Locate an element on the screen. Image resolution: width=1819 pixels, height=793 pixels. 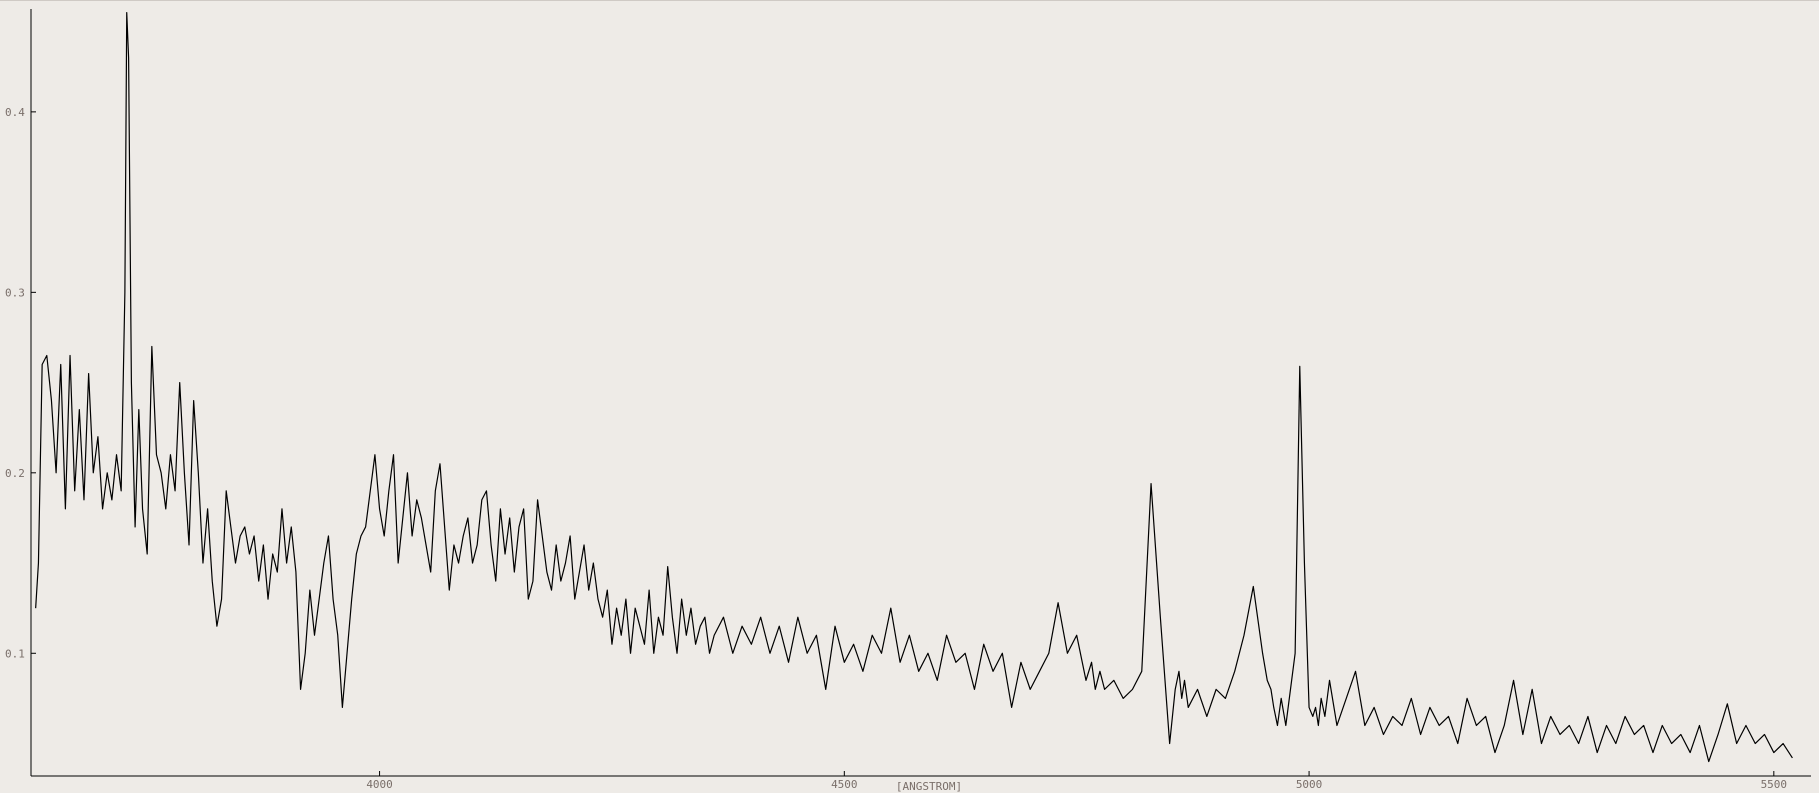
y-tick-label: 0.2 is located at coordinates (15, 473).